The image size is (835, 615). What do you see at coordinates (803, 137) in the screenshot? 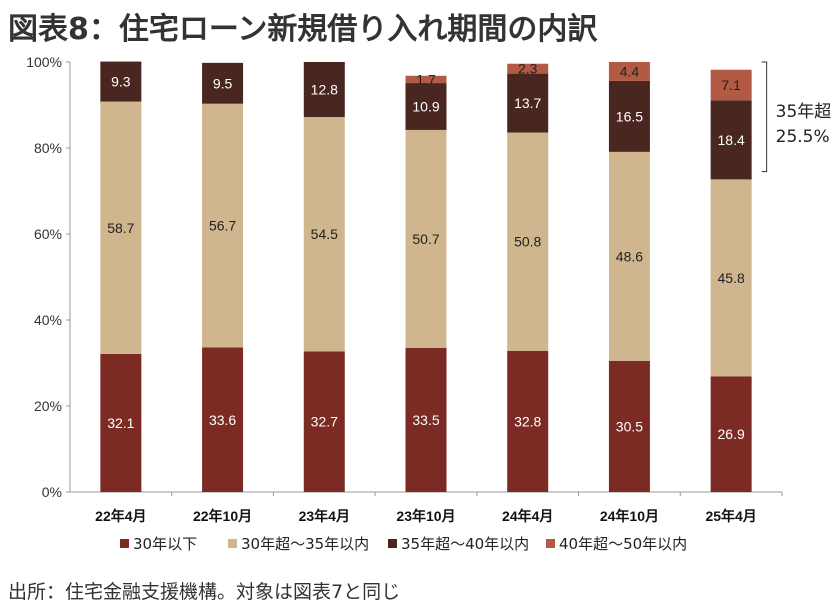
I see `annotation-line2: 25.5%` at bounding box center [803, 137].